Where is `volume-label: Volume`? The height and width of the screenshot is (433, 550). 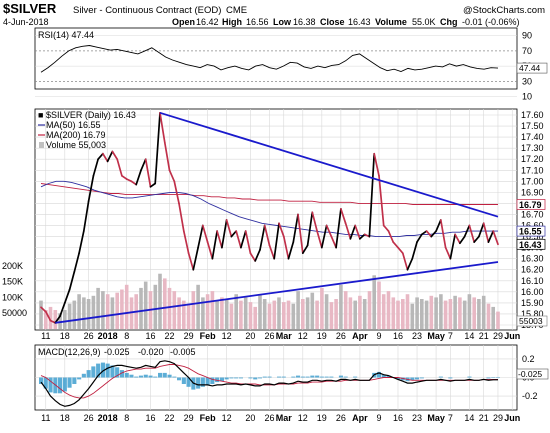
volume-label: Volume is located at coordinates (391, 22).